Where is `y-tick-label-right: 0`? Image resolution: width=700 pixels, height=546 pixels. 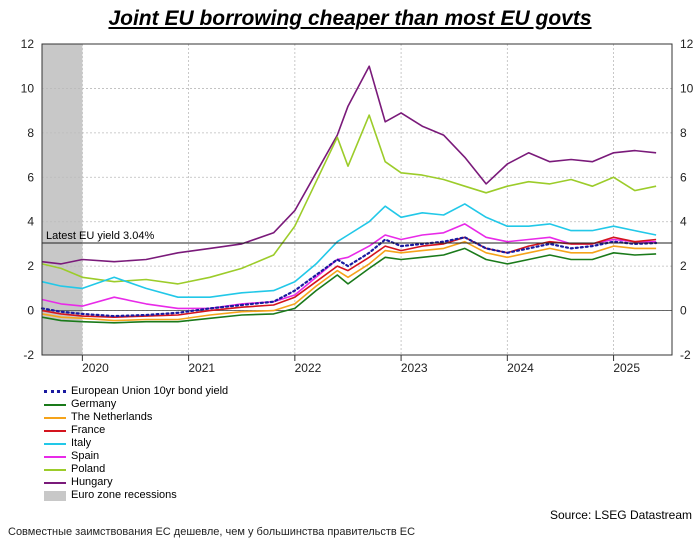
y-tick-label-right: 0 is located at coordinates (683, 311).